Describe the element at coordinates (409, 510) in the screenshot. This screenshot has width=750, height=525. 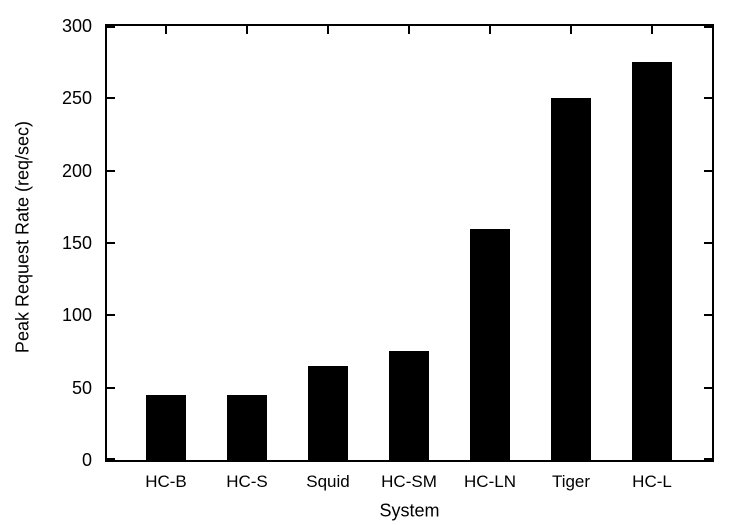
I see `x-axis-title: System` at that location.